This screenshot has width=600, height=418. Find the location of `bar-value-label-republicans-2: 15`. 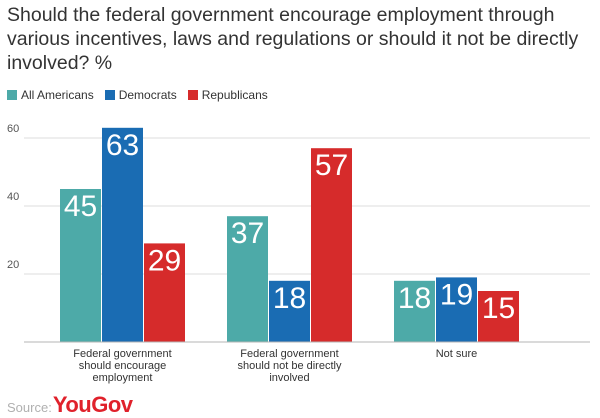

bar-value-label-republicans-2: 15 is located at coordinates (498, 308).